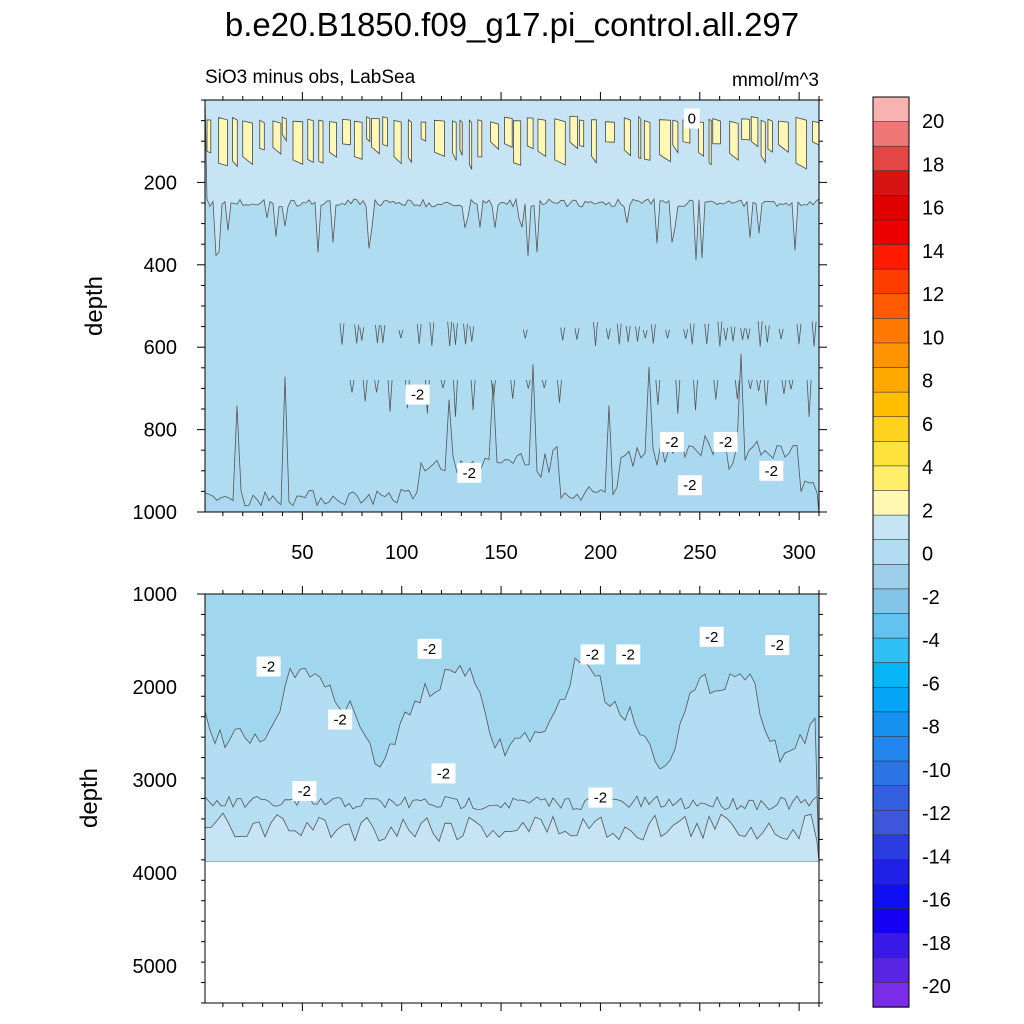 The height and width of the screenshot is (1024, 1024). I want to click on upper-contour-lines, so click(578, 369).